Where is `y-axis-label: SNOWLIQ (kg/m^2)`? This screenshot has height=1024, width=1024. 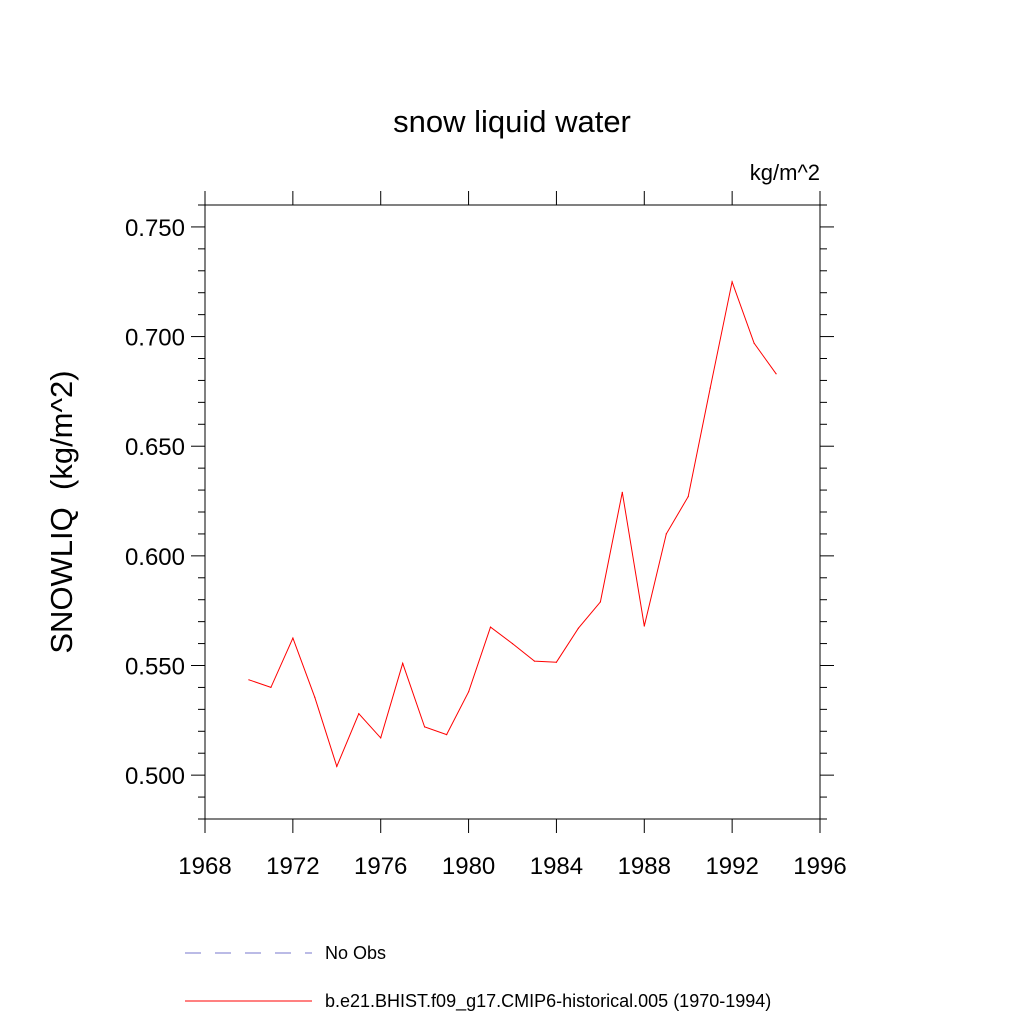 y-axis-label: SNOWLIQ (kg/m^2) is located at coordinates (61, 511).